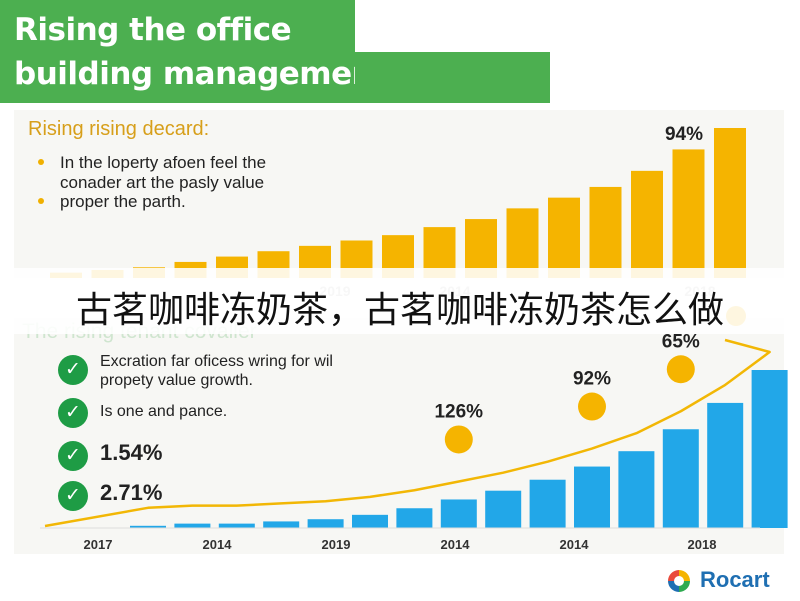 Image resolution: width=800 pixels, height=601 pixels. I want to click on caption-overlay-text: 古茗咖啡冻奶茶，古茗咖啡冻奶茶怎么做, so click(399, 310).